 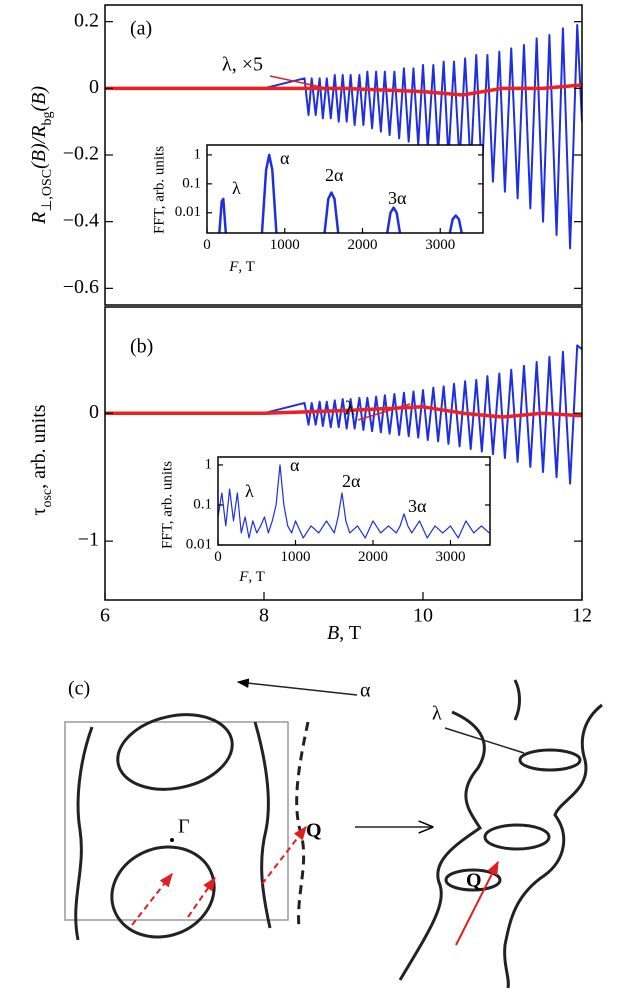 What do you see at coordinates (105, 616) in the screenshot?
I see `x-tick-label: 6` at bounding box center [105, 616].